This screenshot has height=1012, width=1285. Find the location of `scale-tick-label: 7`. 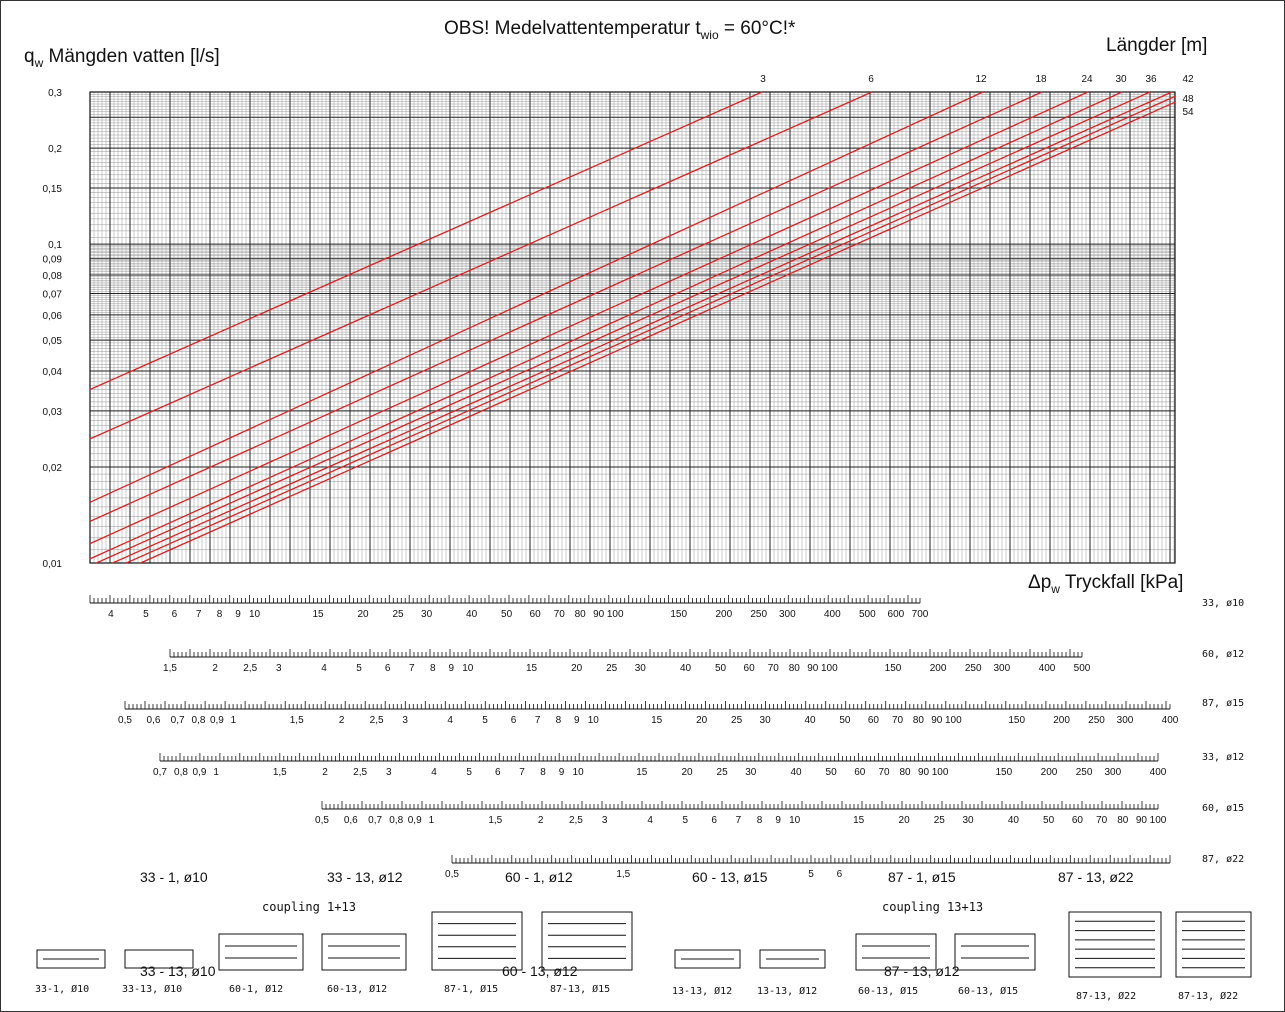

scale-tick-label: 7 is located at coordinates (538, 720).